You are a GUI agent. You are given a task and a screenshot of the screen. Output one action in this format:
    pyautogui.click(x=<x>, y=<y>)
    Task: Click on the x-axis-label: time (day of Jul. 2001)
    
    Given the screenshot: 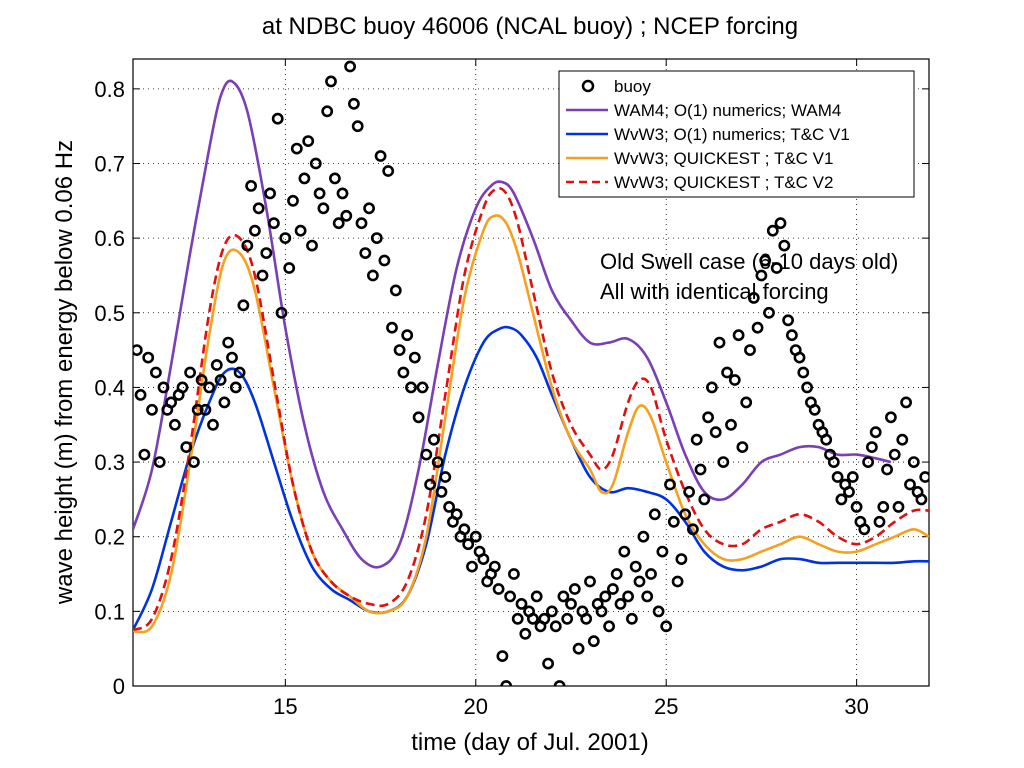 What is the action you would take?
    pyautogui.click(x=529, y=742)
    